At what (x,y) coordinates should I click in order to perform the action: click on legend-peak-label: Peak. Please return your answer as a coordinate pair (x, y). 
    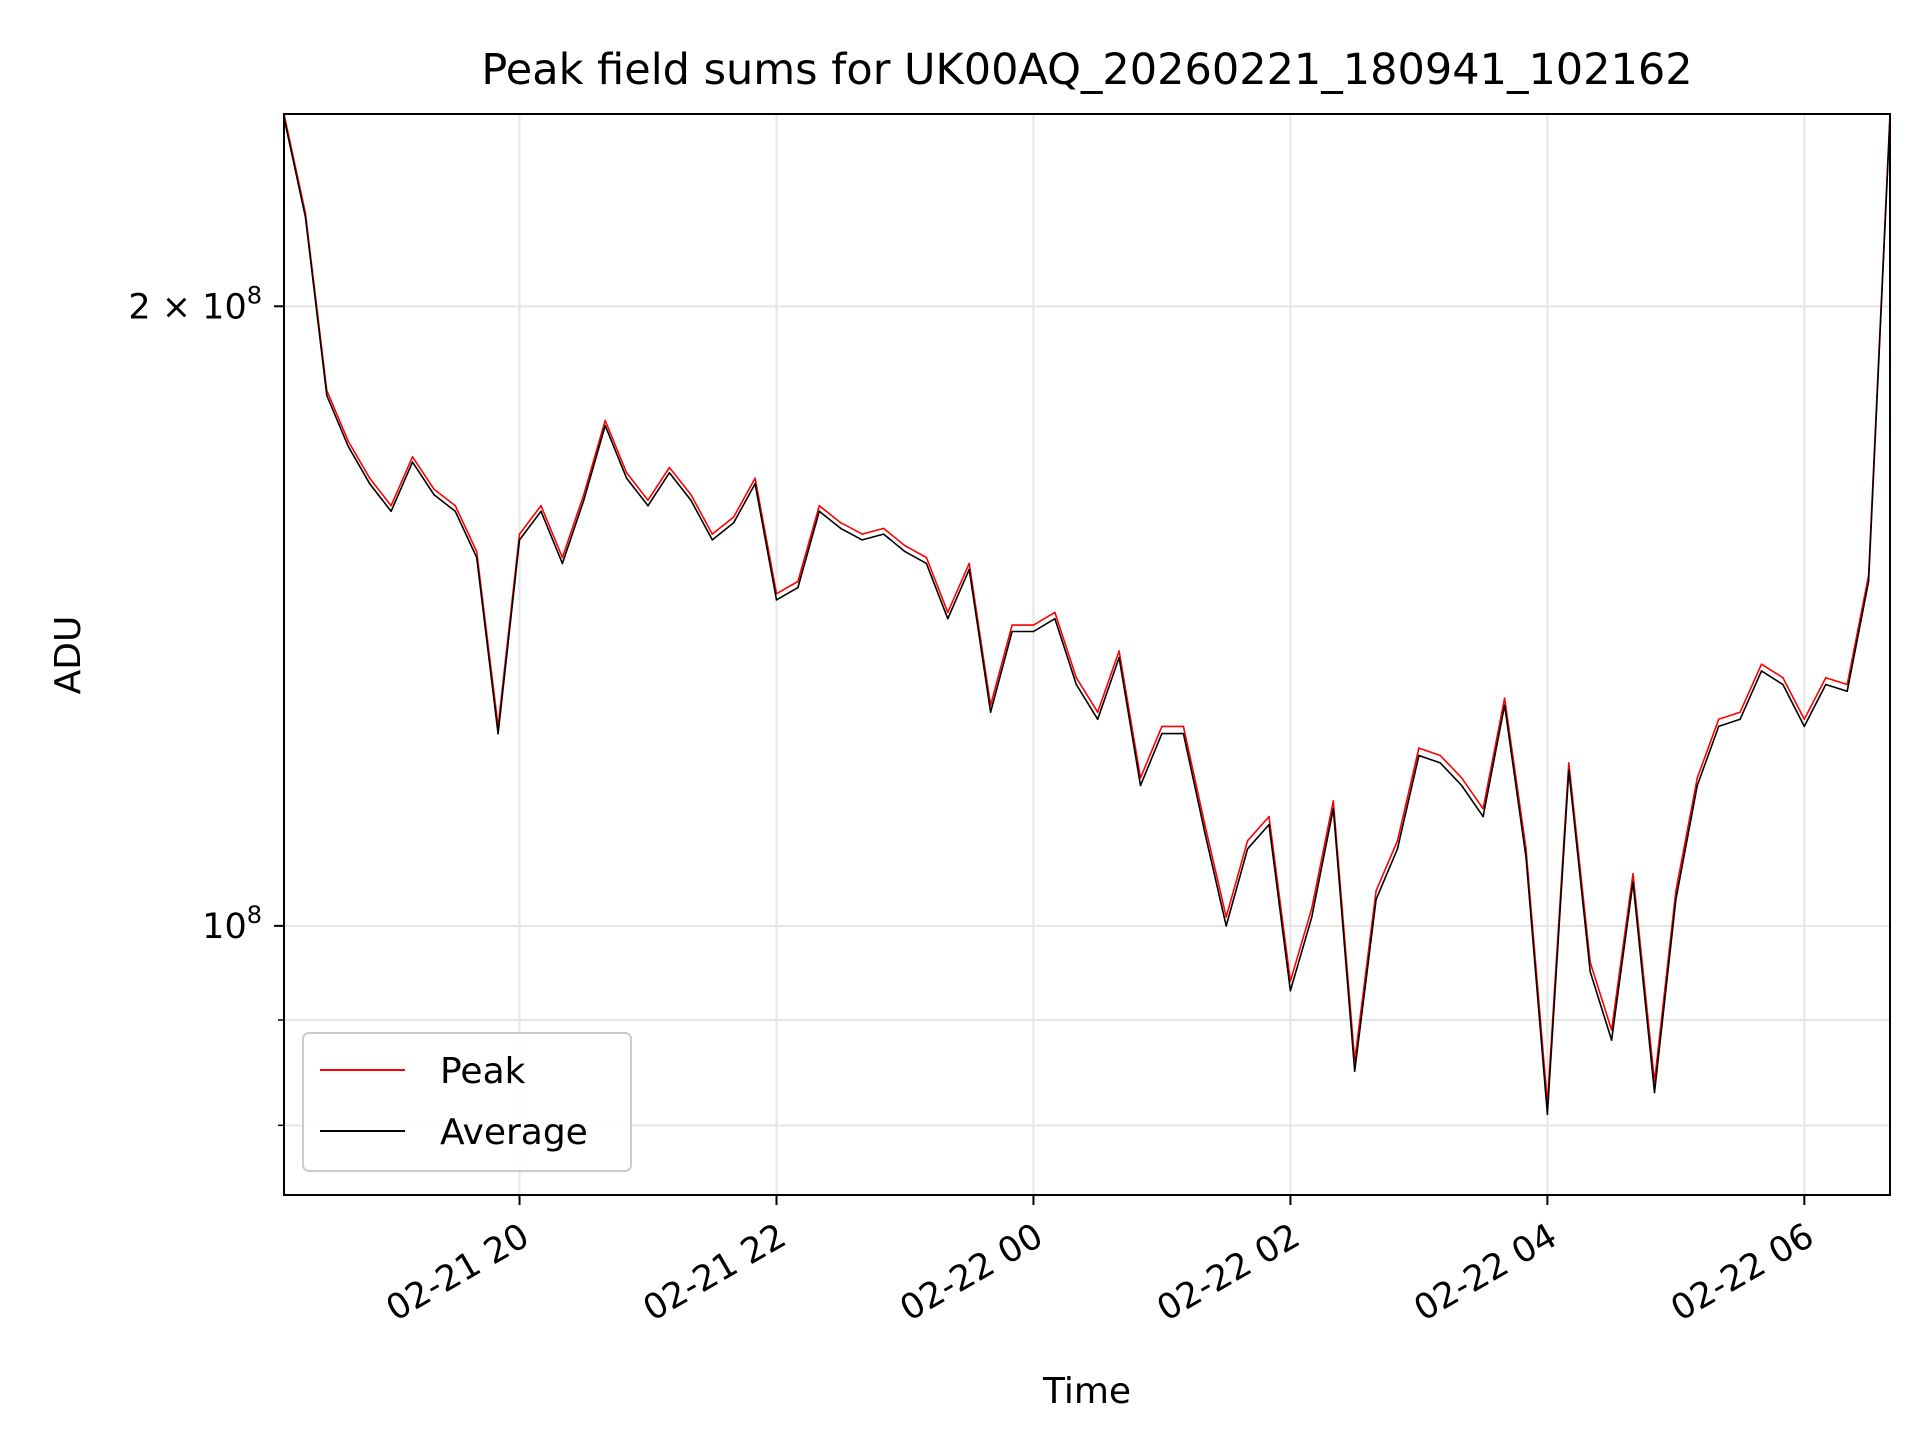
    Looking at the image, I should click on (483, 1071).